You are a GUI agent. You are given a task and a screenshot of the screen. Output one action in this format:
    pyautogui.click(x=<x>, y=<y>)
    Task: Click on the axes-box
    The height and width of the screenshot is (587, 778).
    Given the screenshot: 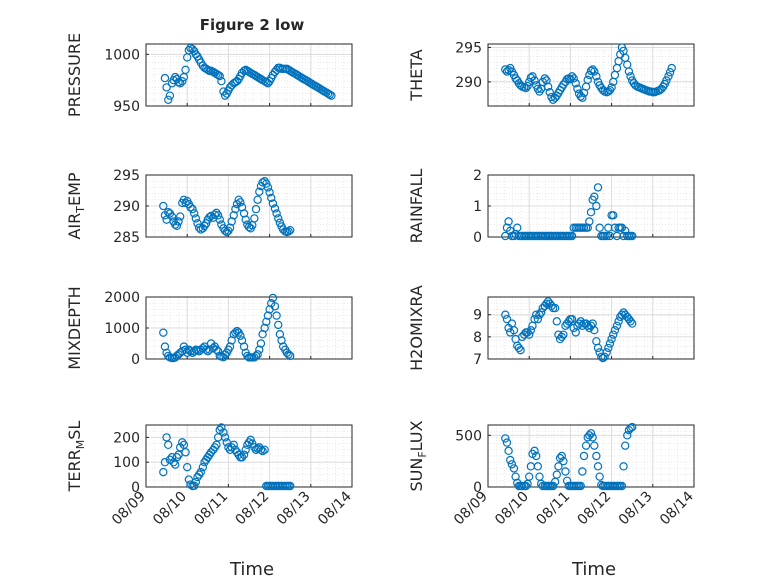 What is the action you would take?
    pyautogui.click(x=591, y=456)
    